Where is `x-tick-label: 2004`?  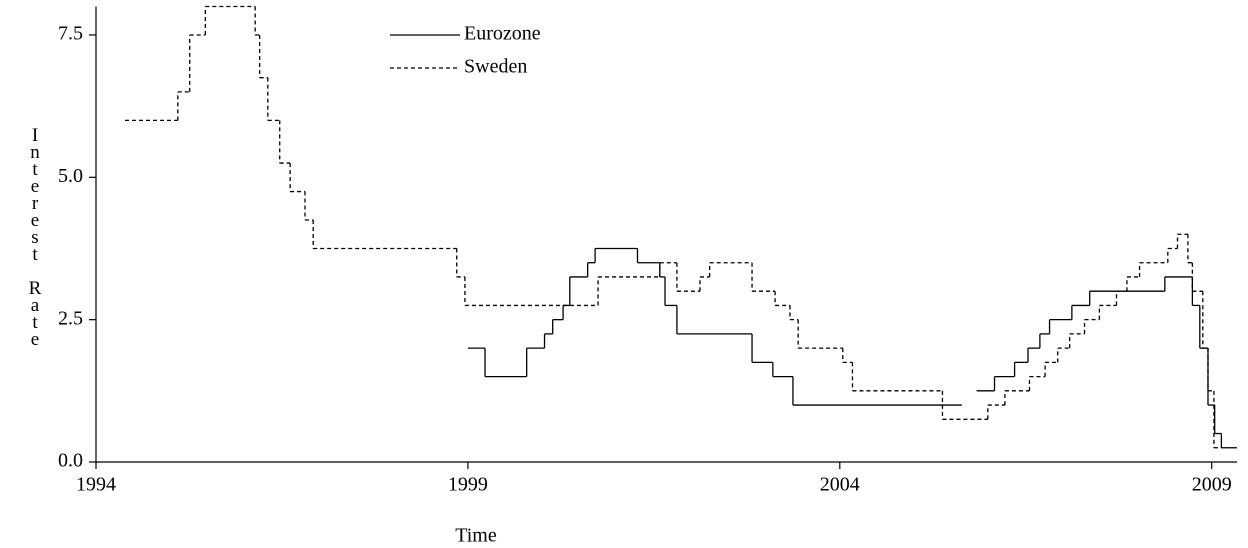 x-tick-label: 2004 is located at coordinates (840, 485).